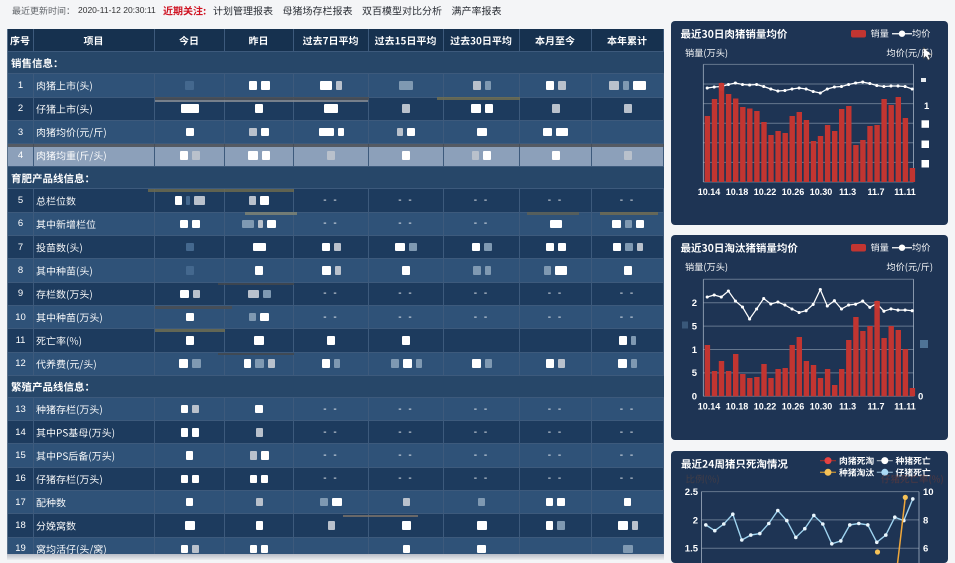 The height and width of the screenshot is (563, 955). I want to click on svg-text: 10, so click(928, 492).